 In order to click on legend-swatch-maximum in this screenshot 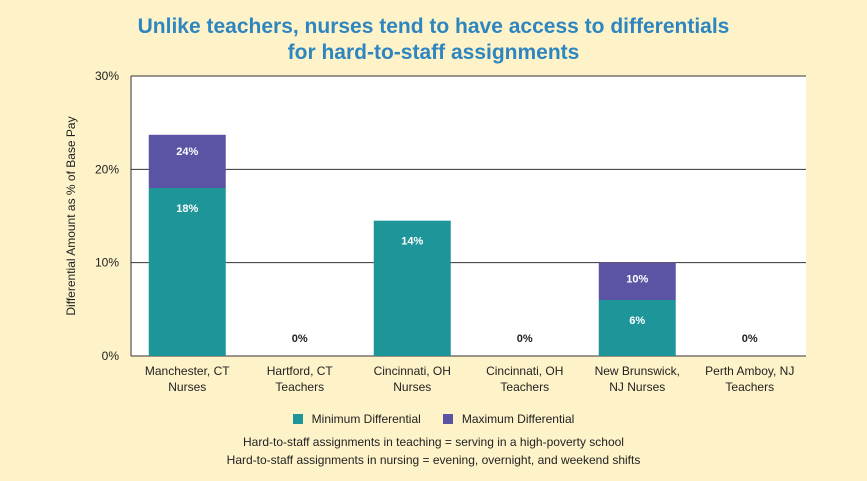, I will do `click(447, 419)`.